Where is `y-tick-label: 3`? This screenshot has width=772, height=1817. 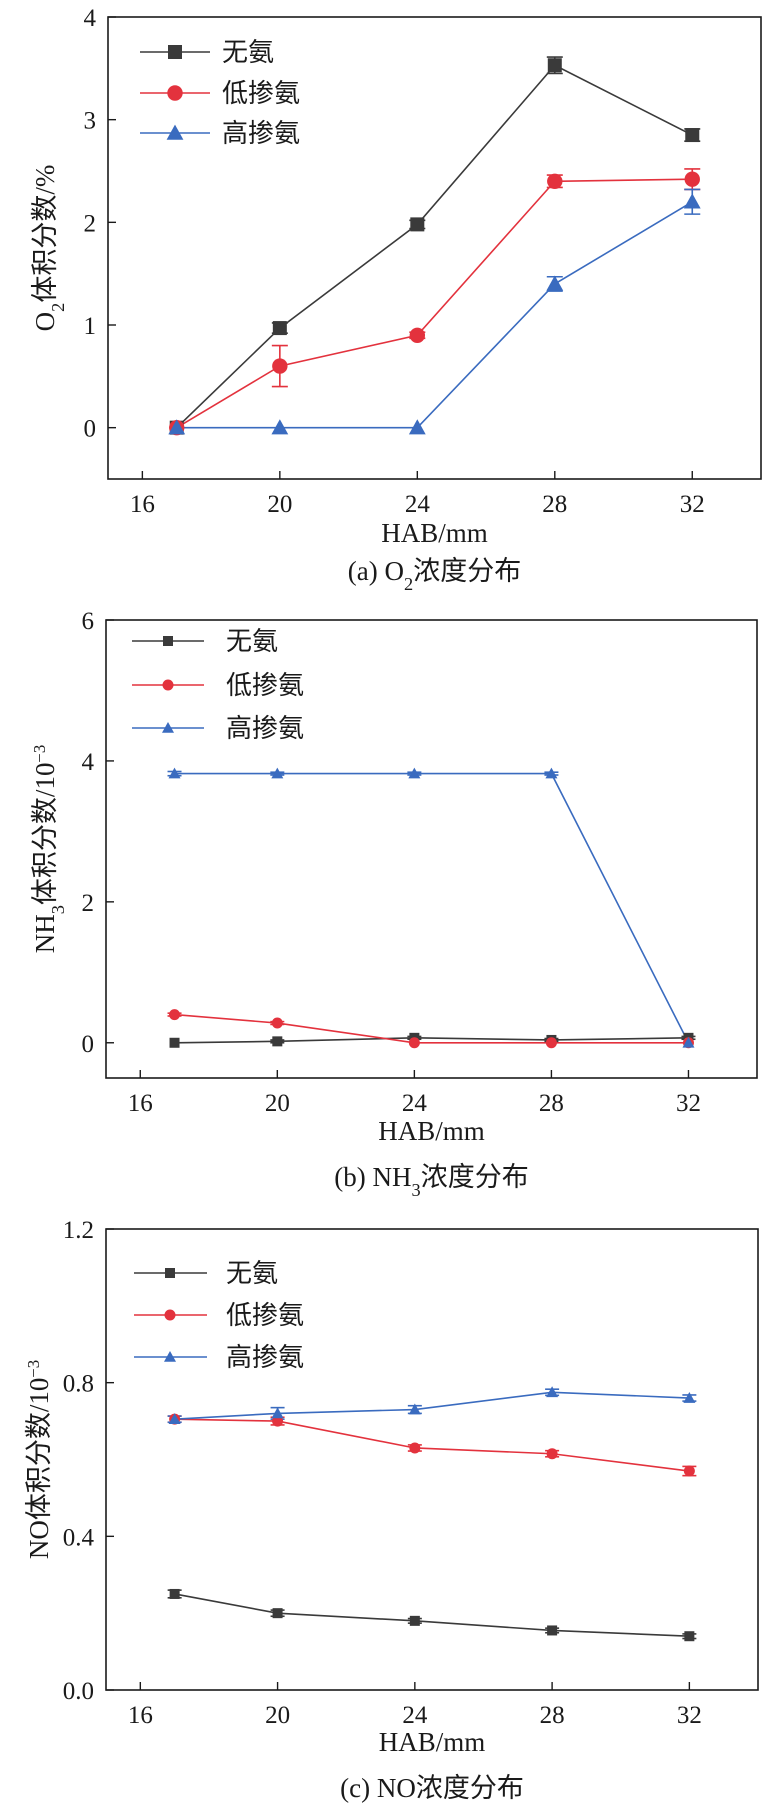
y-tick-label: 3 is located at coordinates (90, 121).